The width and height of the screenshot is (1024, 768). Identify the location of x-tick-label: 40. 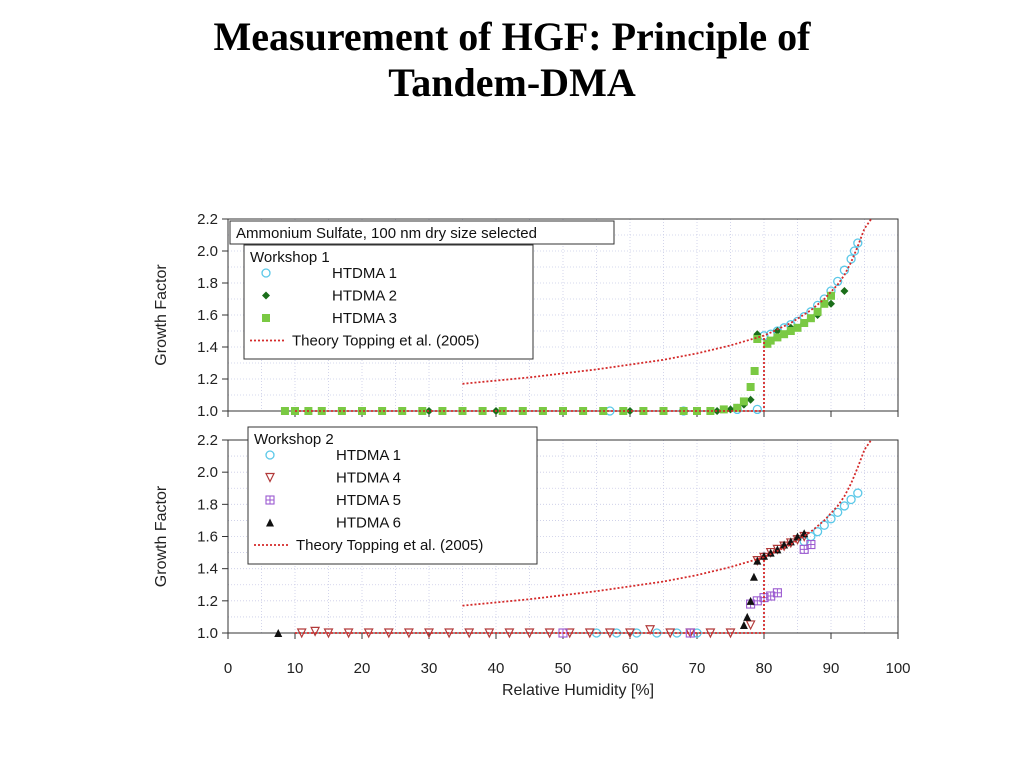
(496, 668).